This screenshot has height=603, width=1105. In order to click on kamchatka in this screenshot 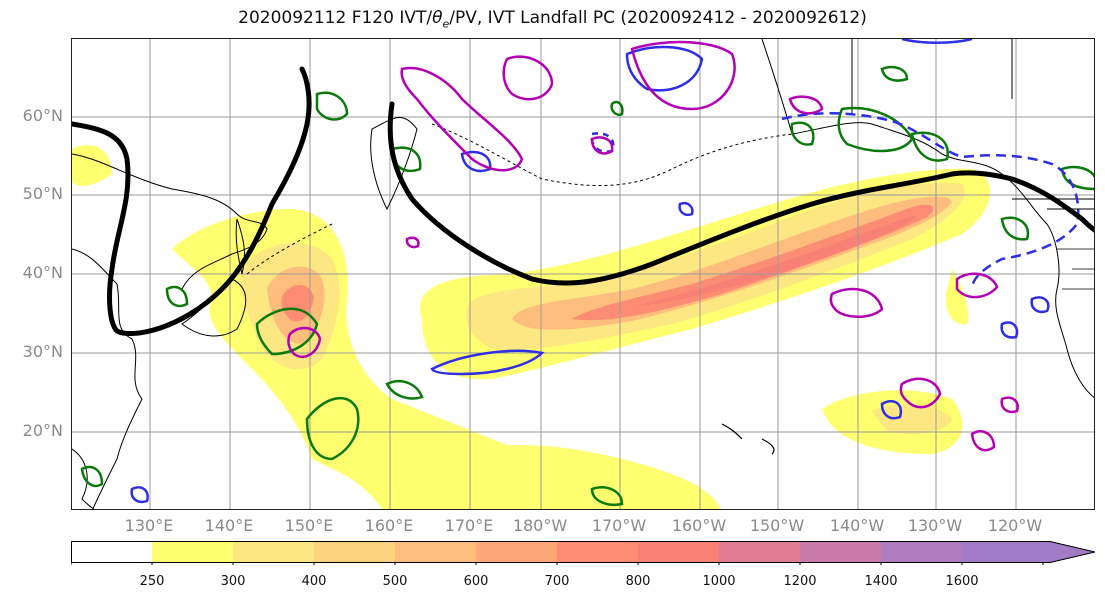, I will do `click(394, 164)`.